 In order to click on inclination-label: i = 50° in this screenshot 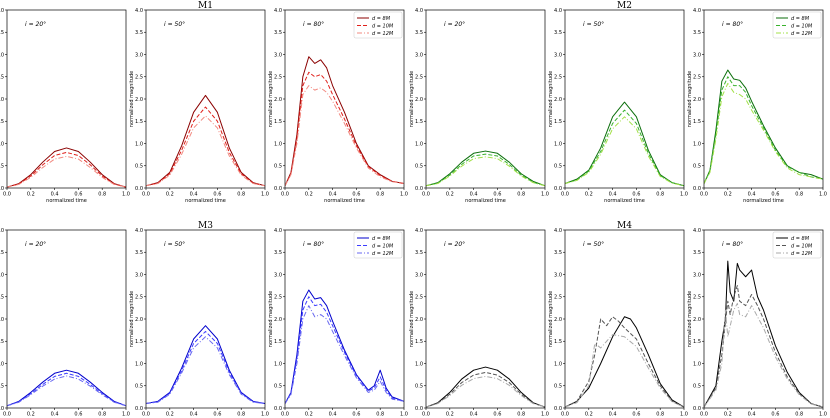, I will do `click(593, 24)`.